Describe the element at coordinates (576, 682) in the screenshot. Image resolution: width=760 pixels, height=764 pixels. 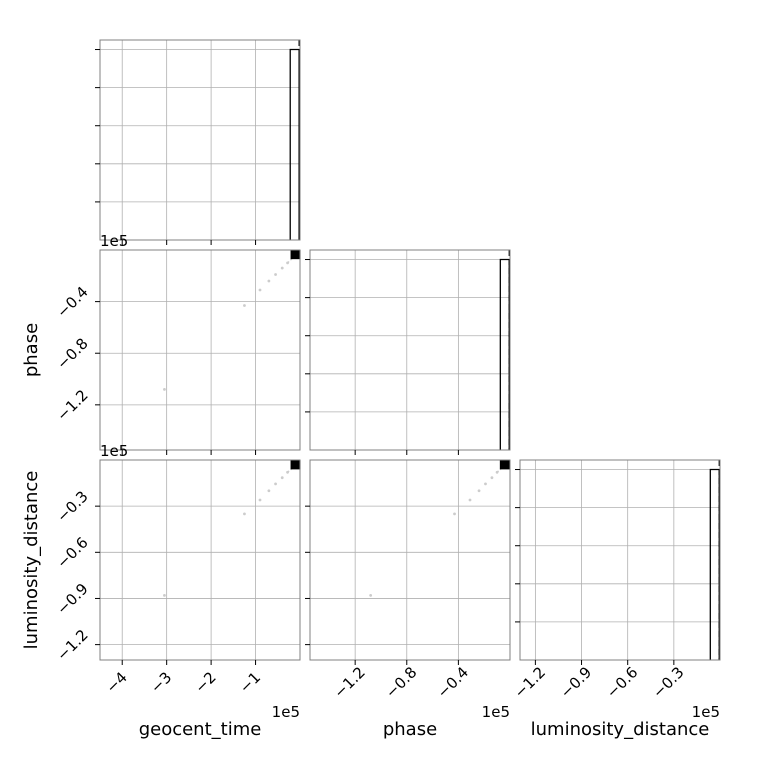
I see `x-tick-label: −0.9` at that location.